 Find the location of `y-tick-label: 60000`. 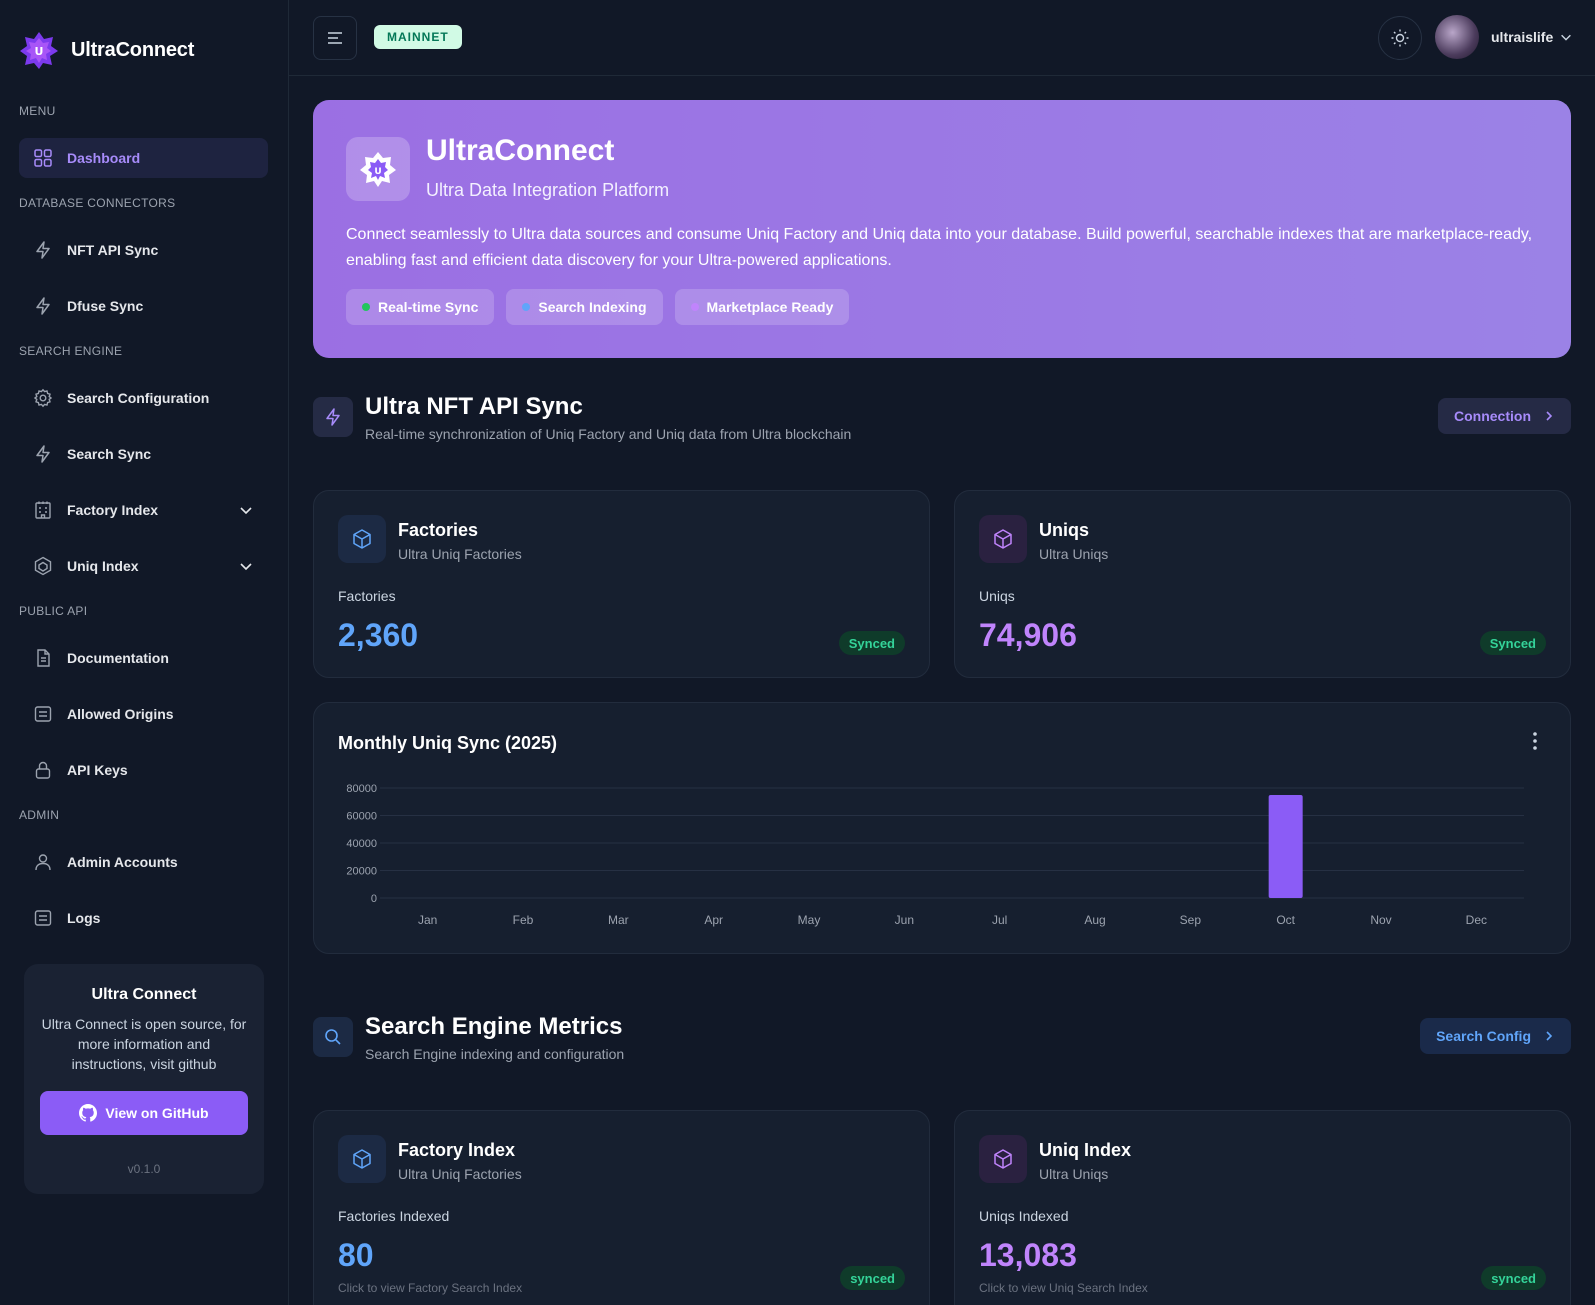

y-tick-label: 60000 is located at coordinates (361, 817).